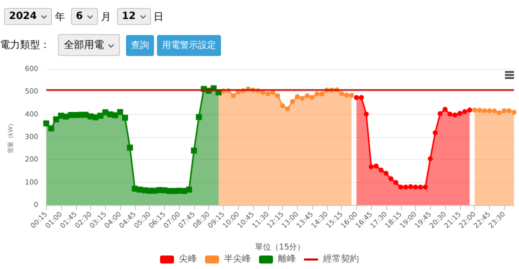 This screenshot has width=519, height=269. What do you see at coordinates (89, 45) in the screenshot?
I see `text: 全部用電` at bounding box center [89, 45].